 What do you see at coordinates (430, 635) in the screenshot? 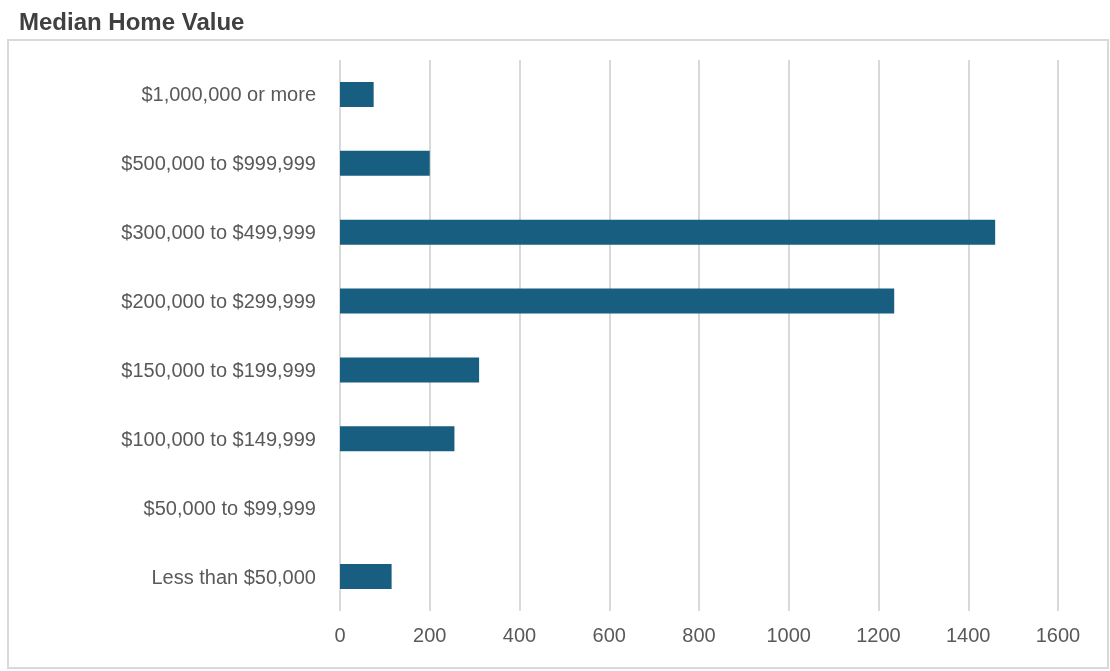
I see `x-tick-label: 200` at bounding box center [430, 635].